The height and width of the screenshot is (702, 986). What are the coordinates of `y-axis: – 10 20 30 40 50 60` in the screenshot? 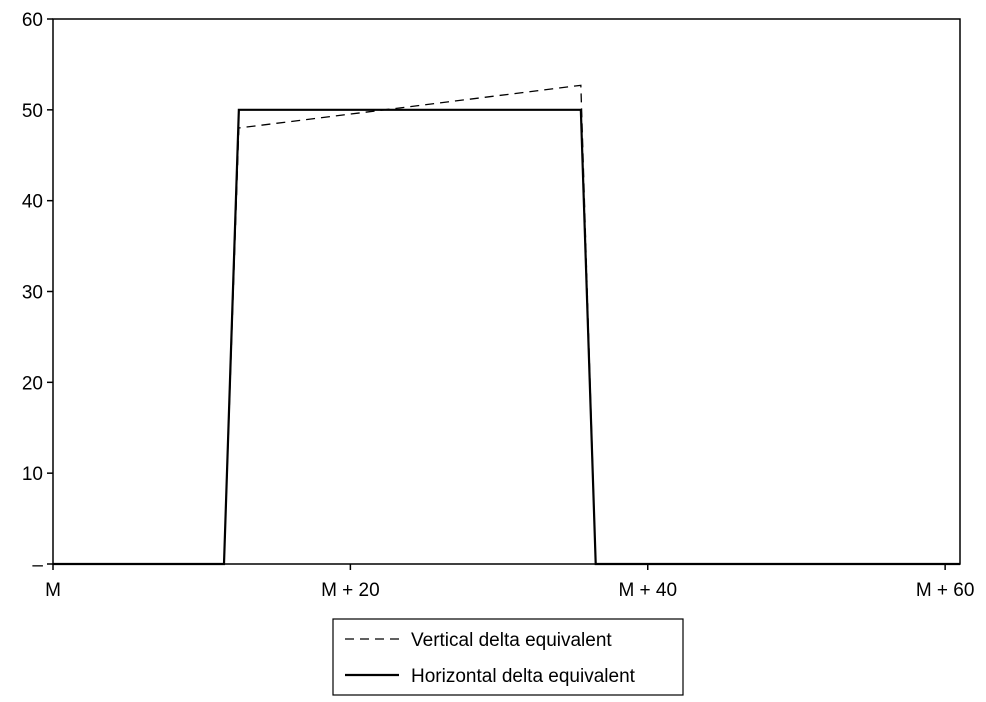 It's located at (37, 293).